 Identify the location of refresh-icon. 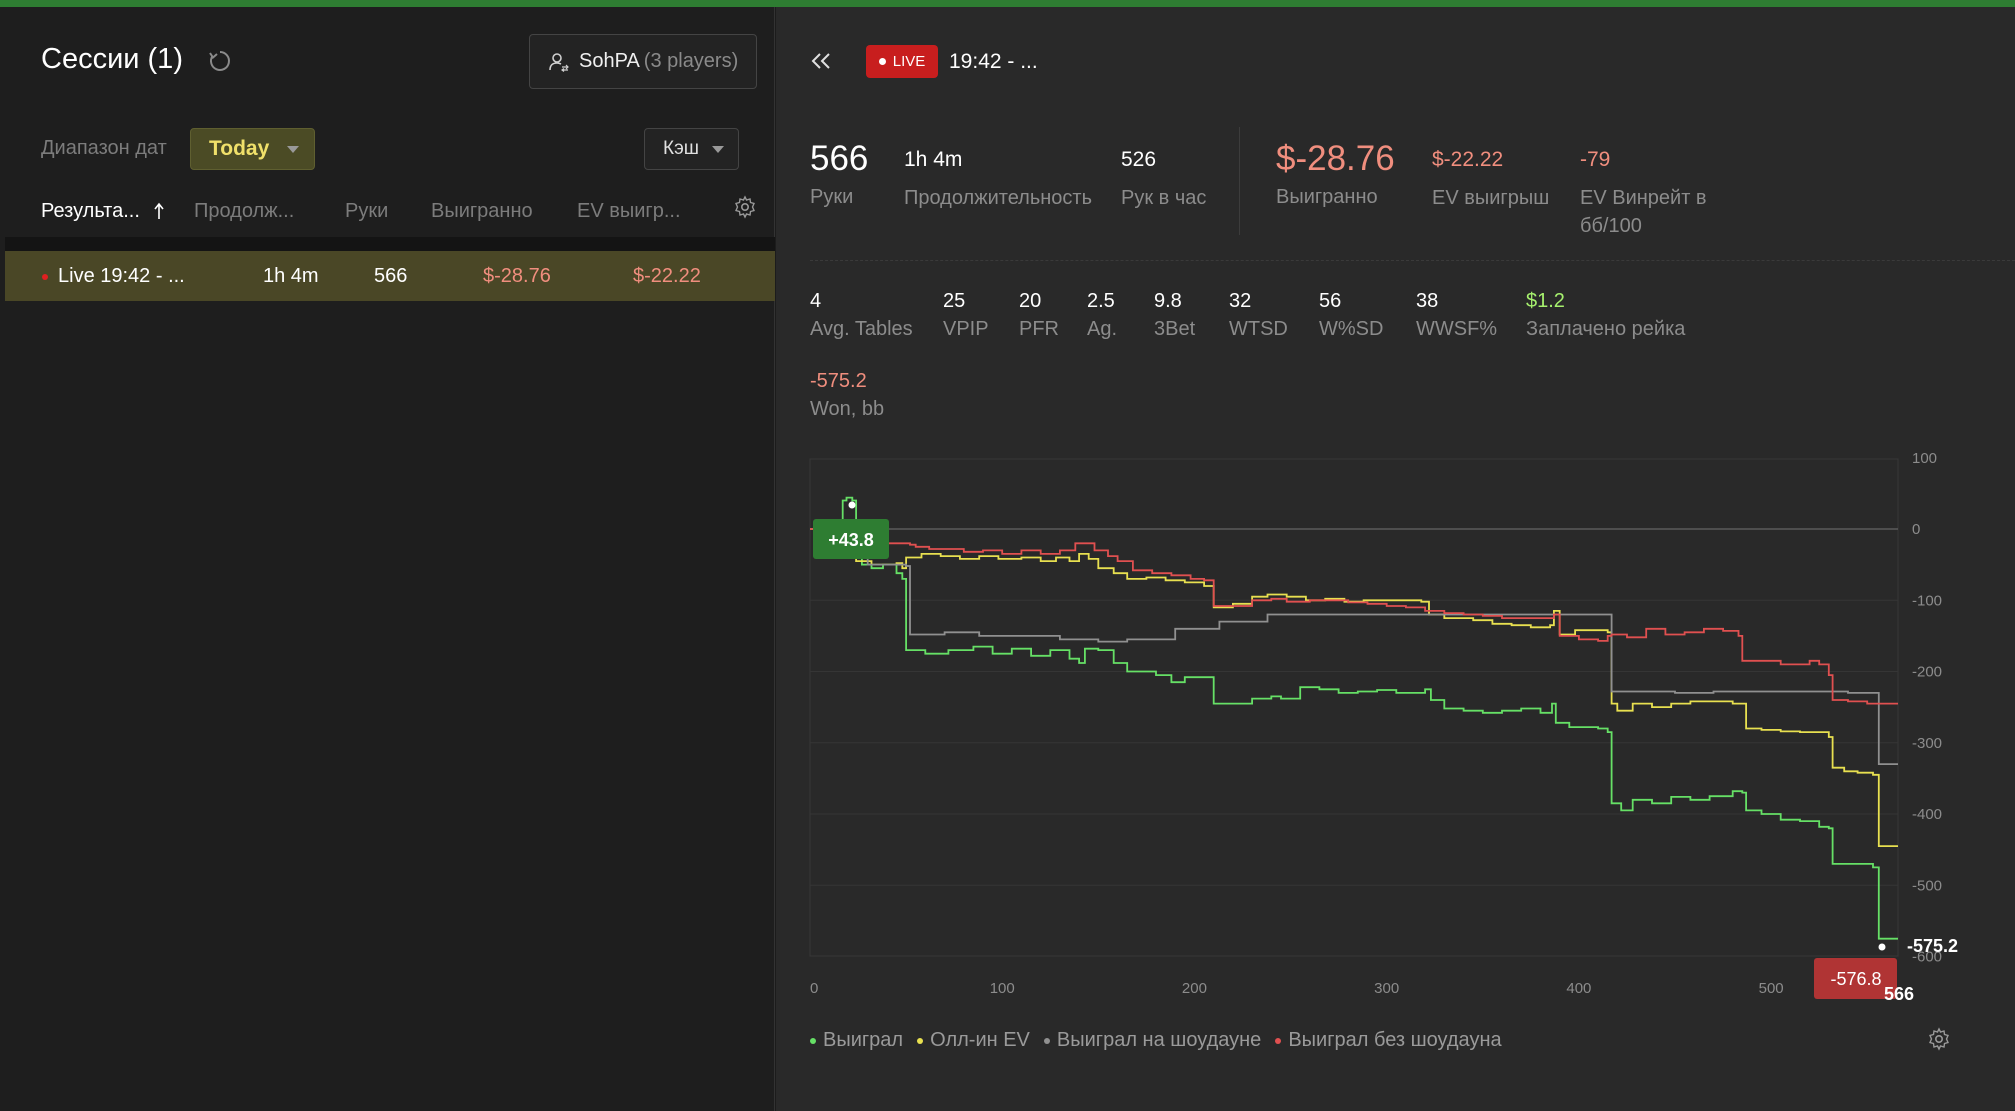
(220, 61).